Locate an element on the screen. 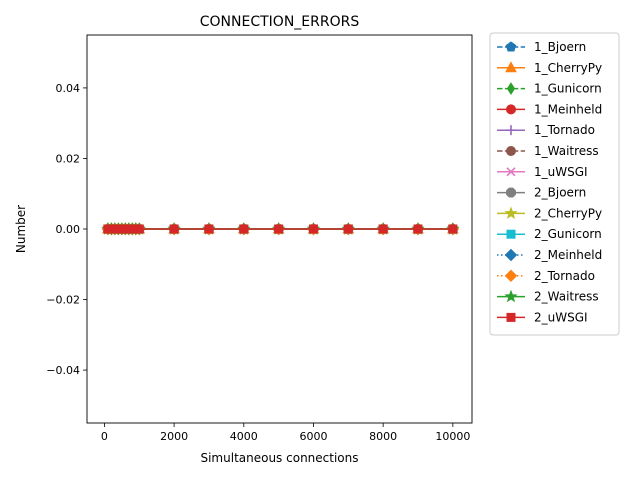  x-tick-label: 0 is located at coordinates (104, 436).